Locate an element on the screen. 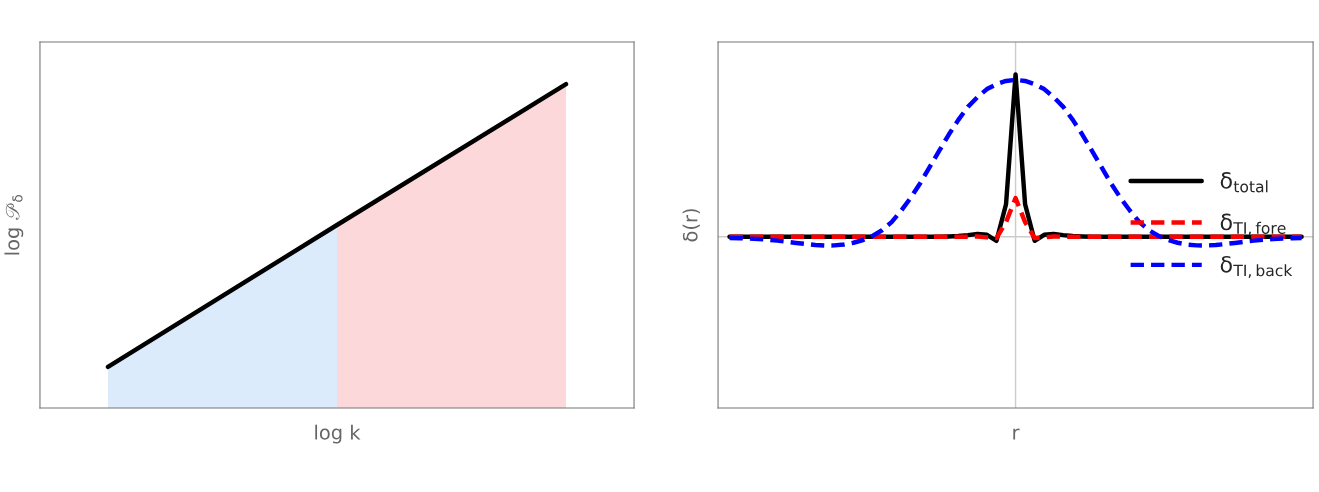 This screenshot has height=492, width=1319. legend-label: δ$_{TI,back}$ is located at coordinates (1256, 266).